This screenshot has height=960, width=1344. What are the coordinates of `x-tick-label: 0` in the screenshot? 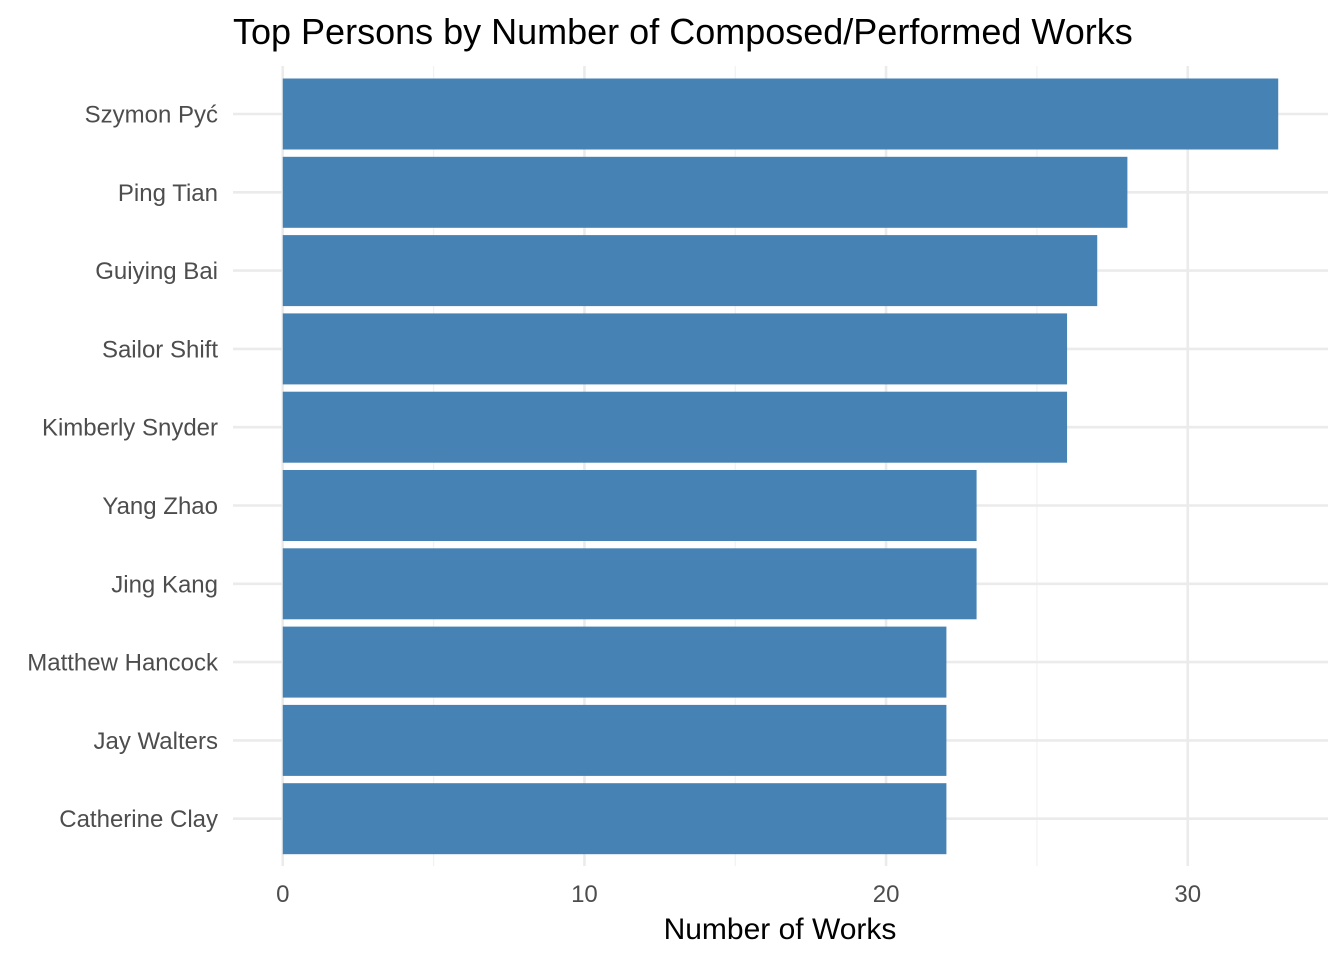 It's located at (282, 894).